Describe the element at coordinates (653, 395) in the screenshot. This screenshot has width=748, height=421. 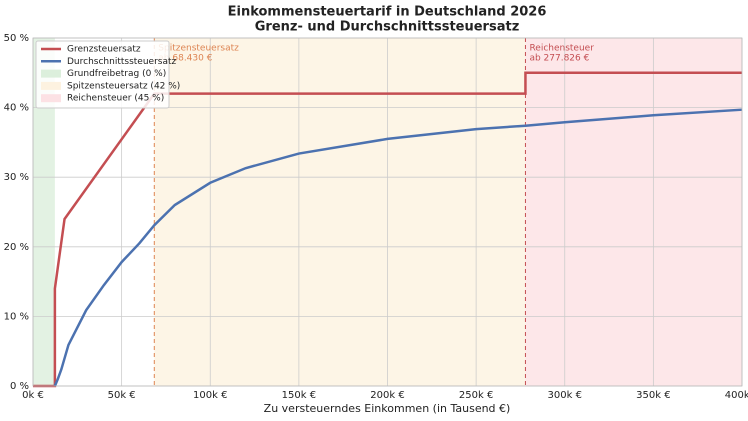
I see `x-tick-label: 350k €` at that location.